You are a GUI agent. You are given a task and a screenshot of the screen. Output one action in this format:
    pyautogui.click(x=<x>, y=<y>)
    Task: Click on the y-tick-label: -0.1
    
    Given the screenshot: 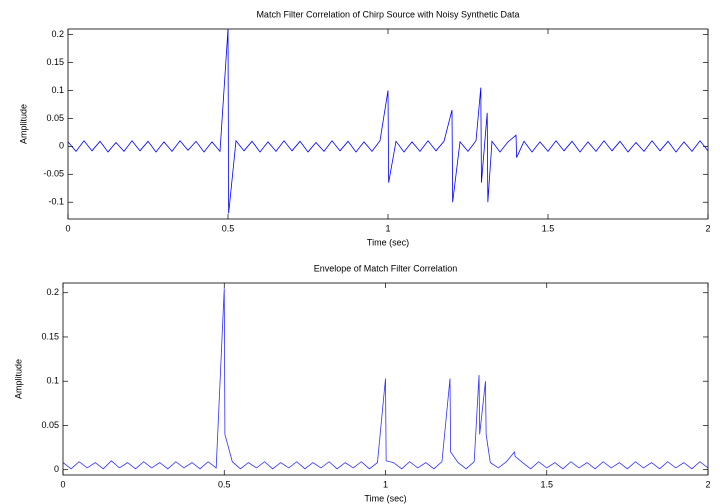 What is the action you would take?
    pyautogui.click(x=56, y=202)
    